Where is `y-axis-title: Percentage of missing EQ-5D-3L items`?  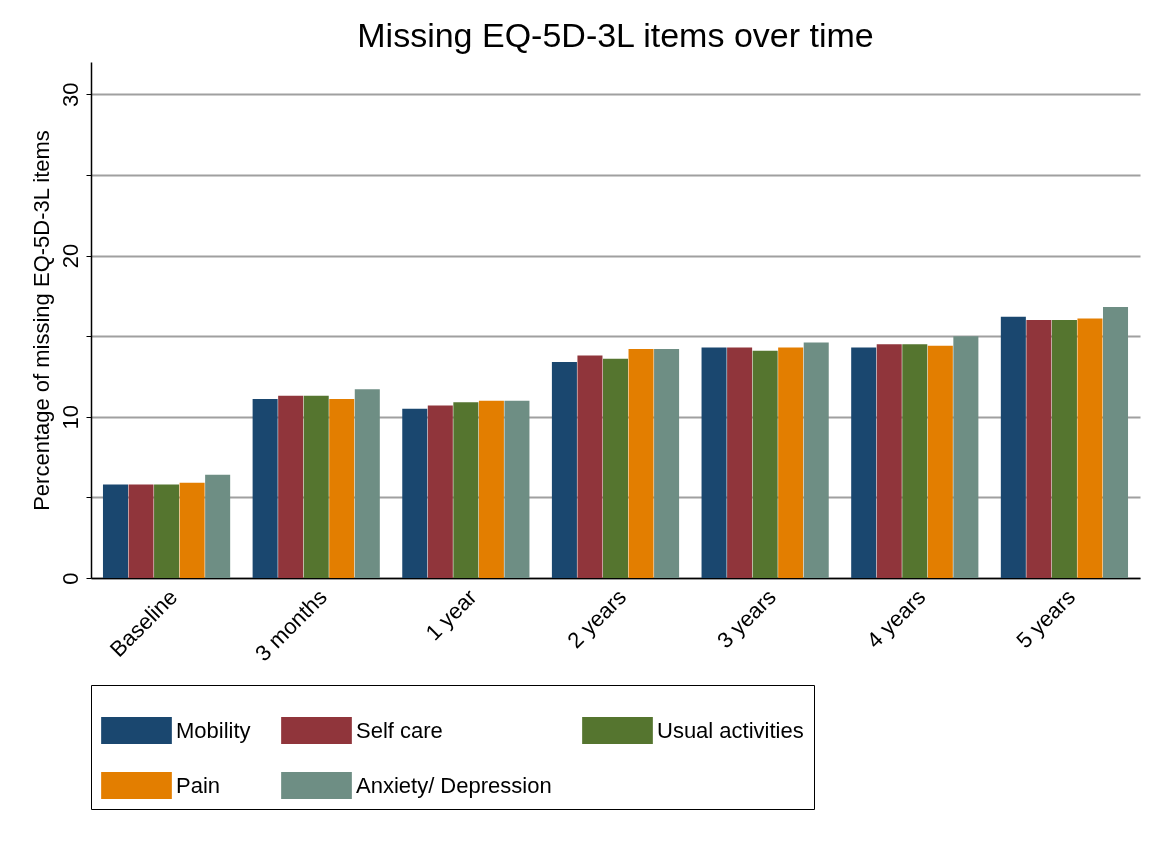 y-axis-title: Percentage of missing EQ-5D-3L items is located at coordinates (41, 320).